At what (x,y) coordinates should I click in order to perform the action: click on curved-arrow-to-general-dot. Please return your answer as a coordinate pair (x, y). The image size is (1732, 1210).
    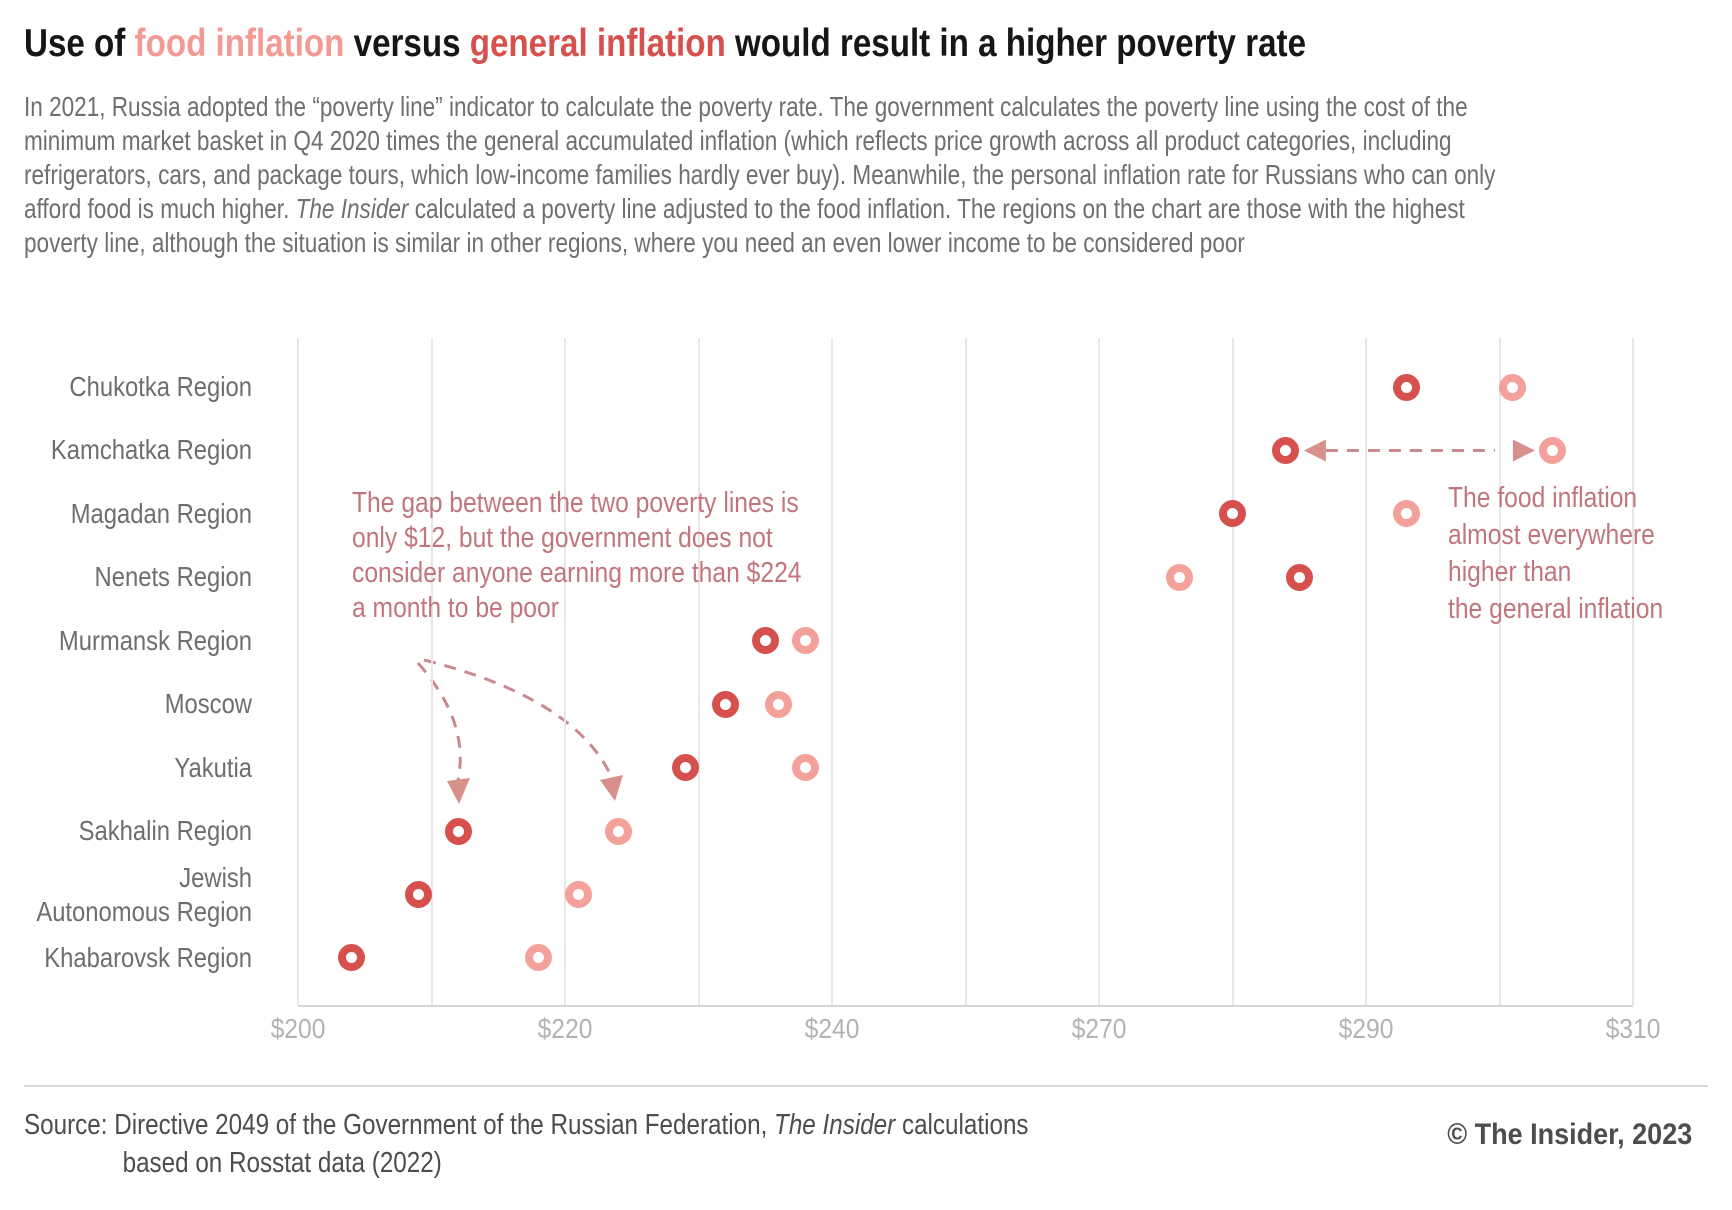
    Looking at the image, I should click on (439, 721).